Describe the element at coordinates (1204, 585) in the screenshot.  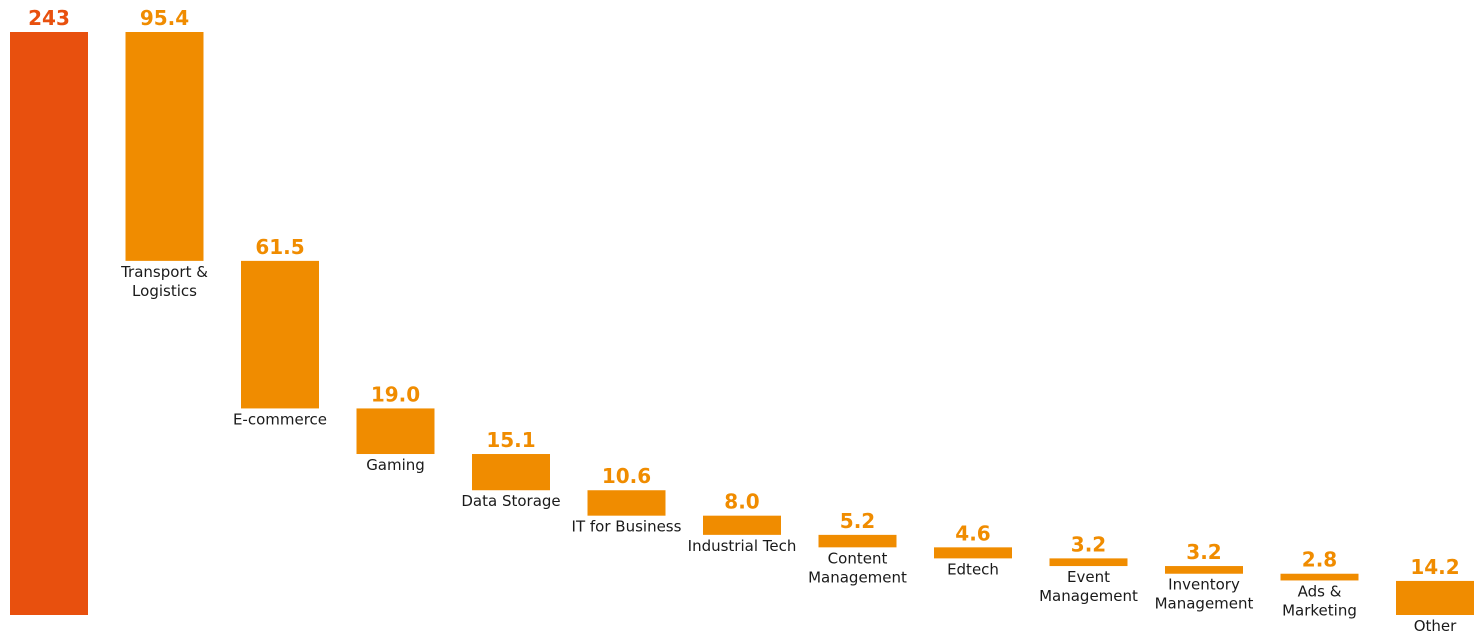
I see `category-label: Inventory` at that location.